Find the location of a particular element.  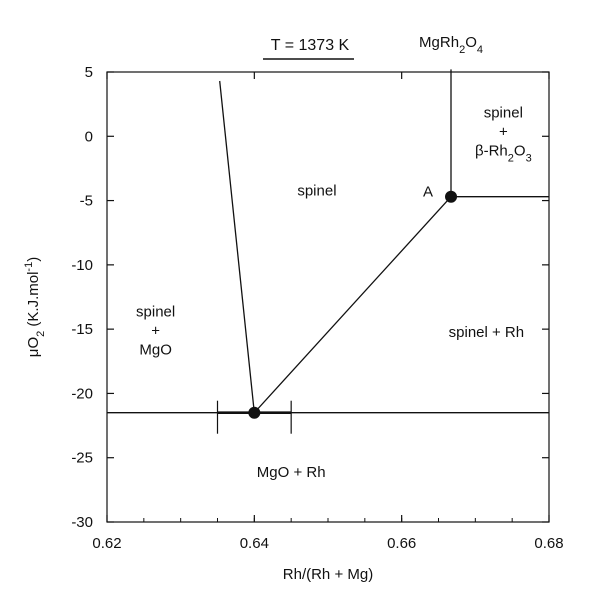

region-label-spinel-b-rh2o3: + is located at coordinates (503, 131).